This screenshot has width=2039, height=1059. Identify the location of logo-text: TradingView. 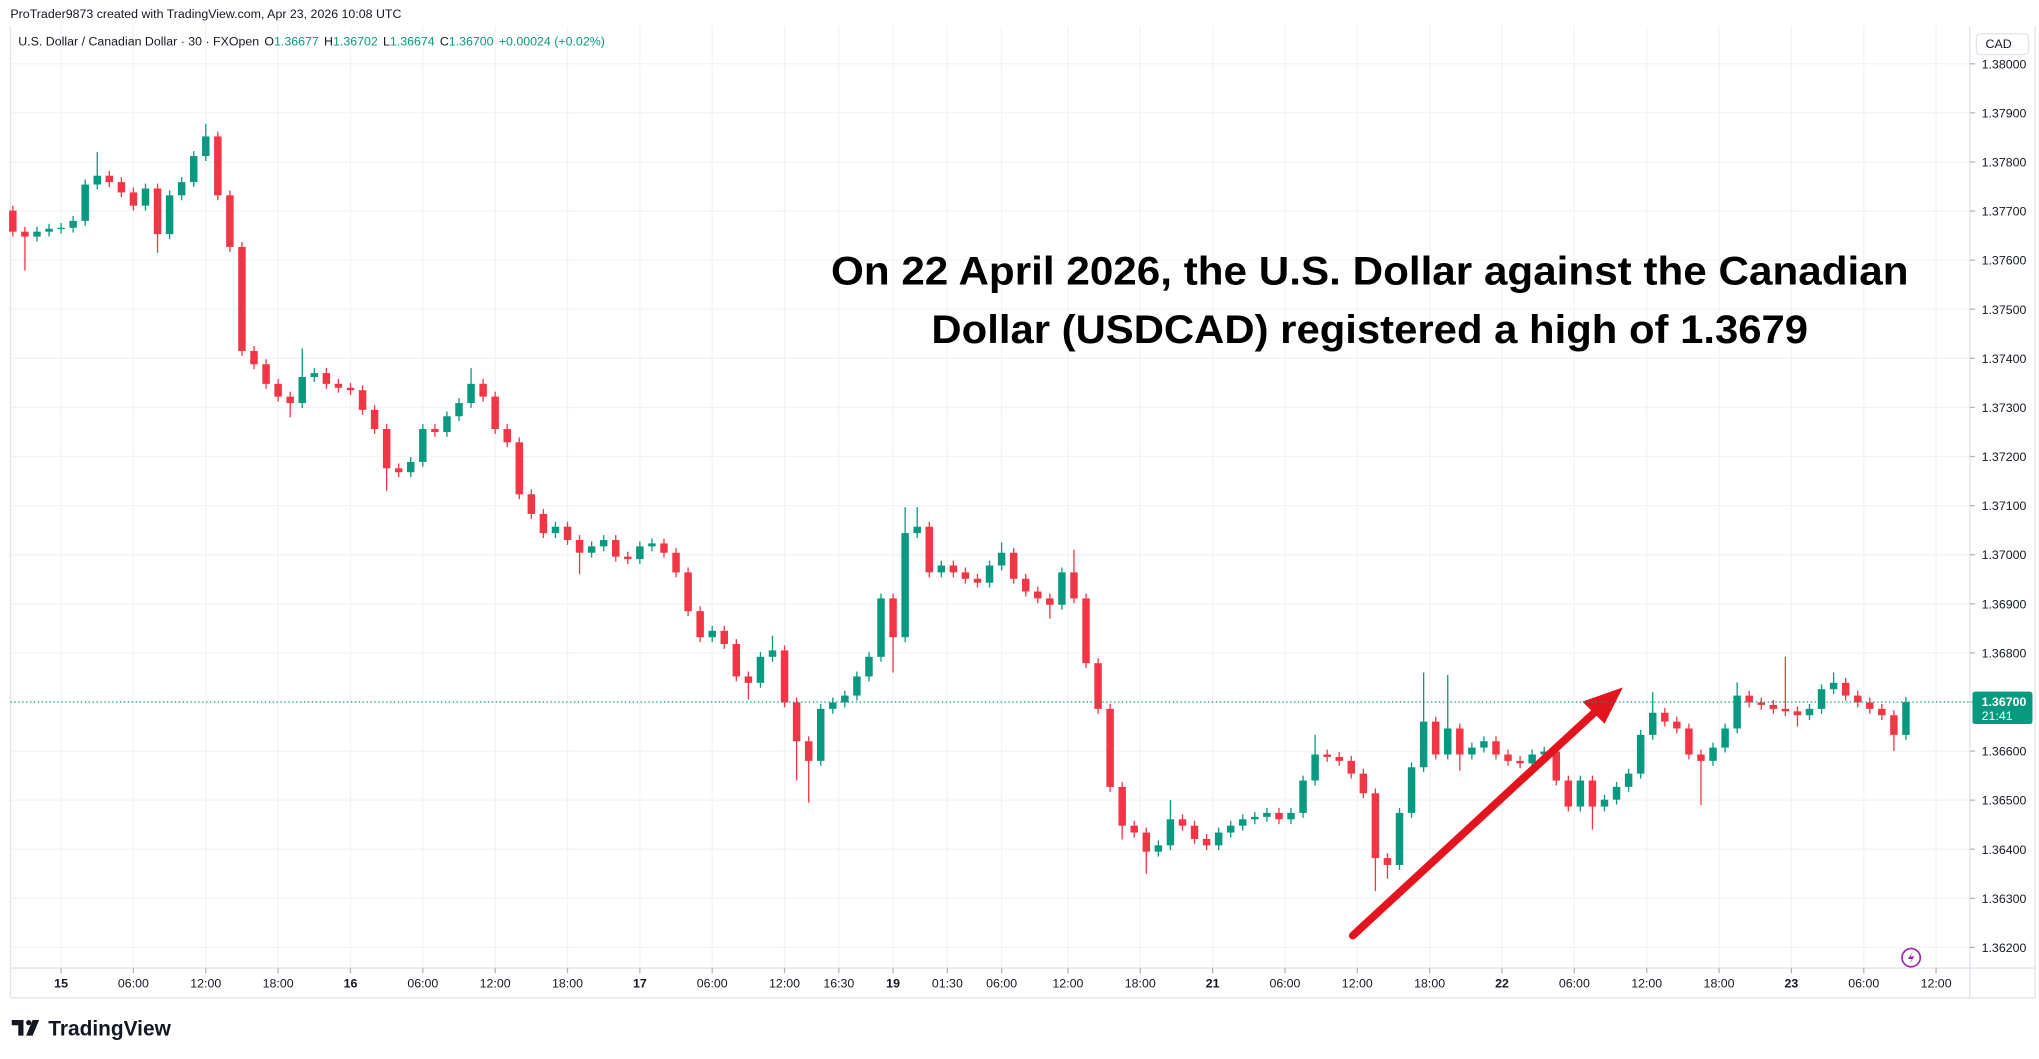
(109, 1029).